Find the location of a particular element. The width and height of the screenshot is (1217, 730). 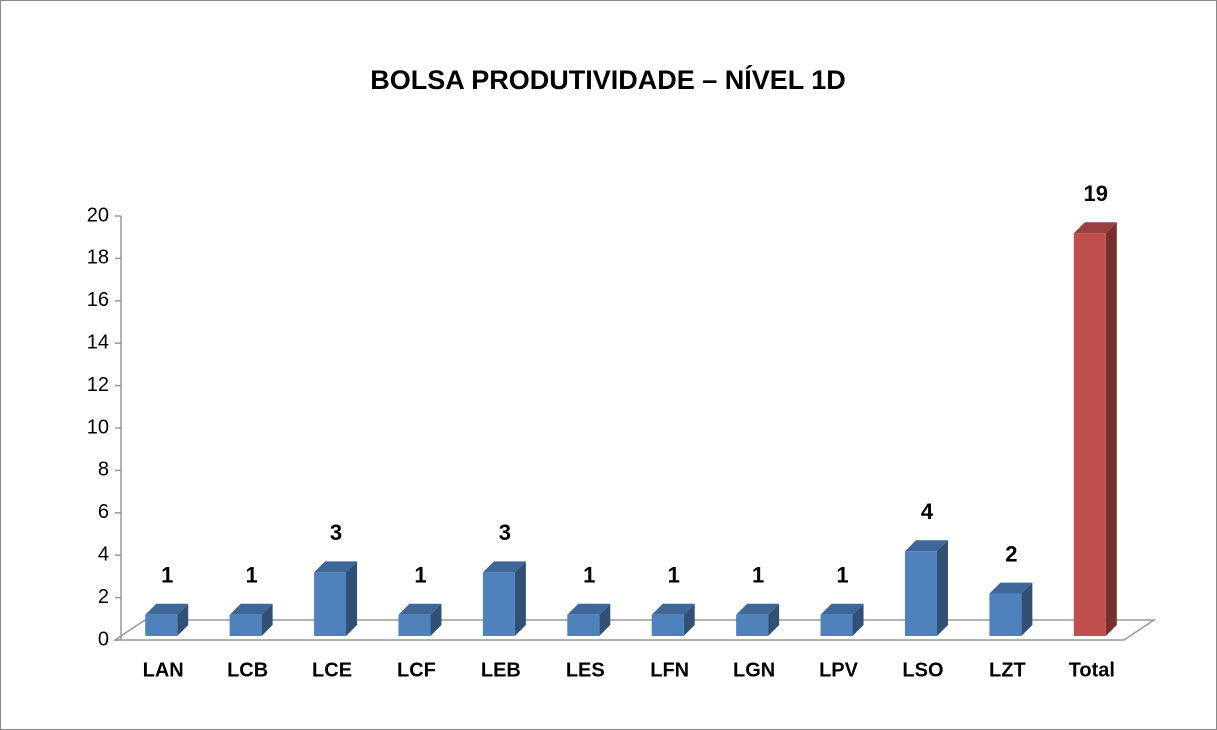

chart-title: BOLSA PRODUTIVIDADE – NÍVEL 1D is located at coordinates (608, 79).